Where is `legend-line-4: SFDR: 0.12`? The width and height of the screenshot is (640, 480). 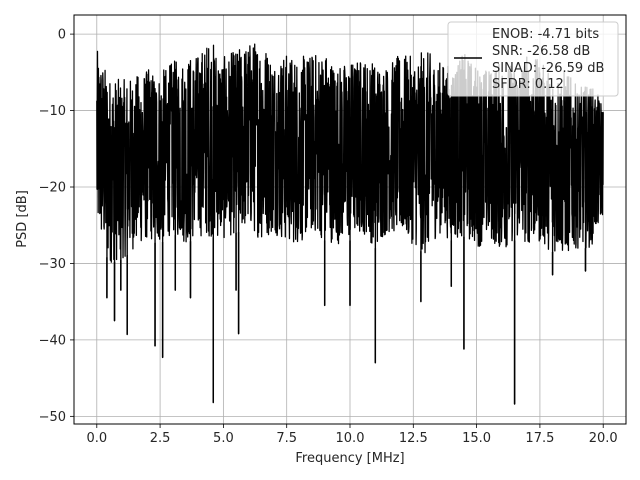
legend-line-4: SFDR: 0.12 is located at coordinates (528, 84).